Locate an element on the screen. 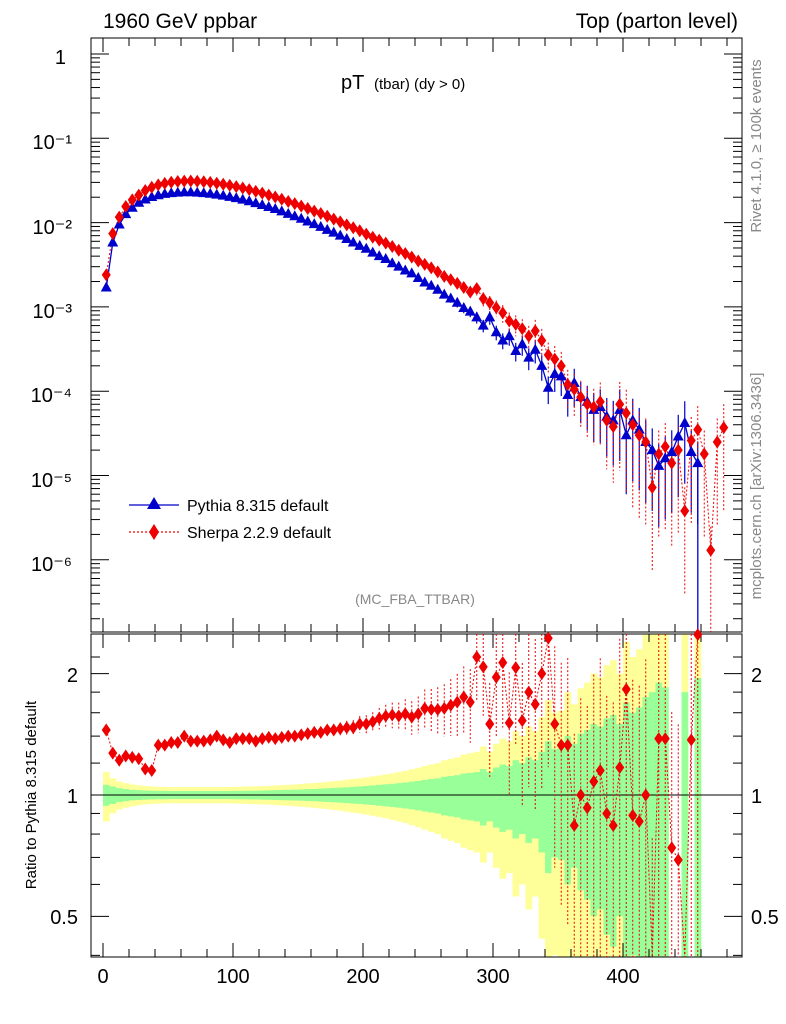  plot-title-sub: (tbar) (dy > 0) is located at coordinates (419, 84).